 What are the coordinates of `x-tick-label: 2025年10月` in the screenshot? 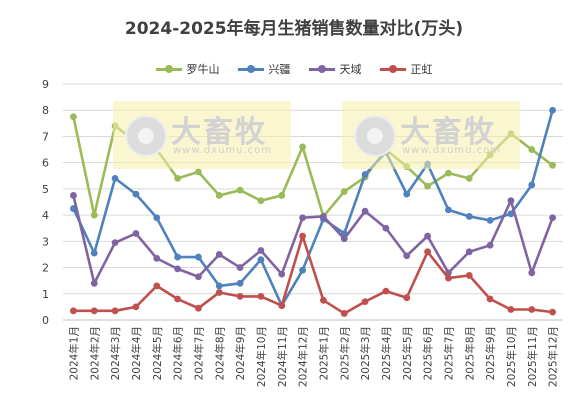 It's located at (511, 356).